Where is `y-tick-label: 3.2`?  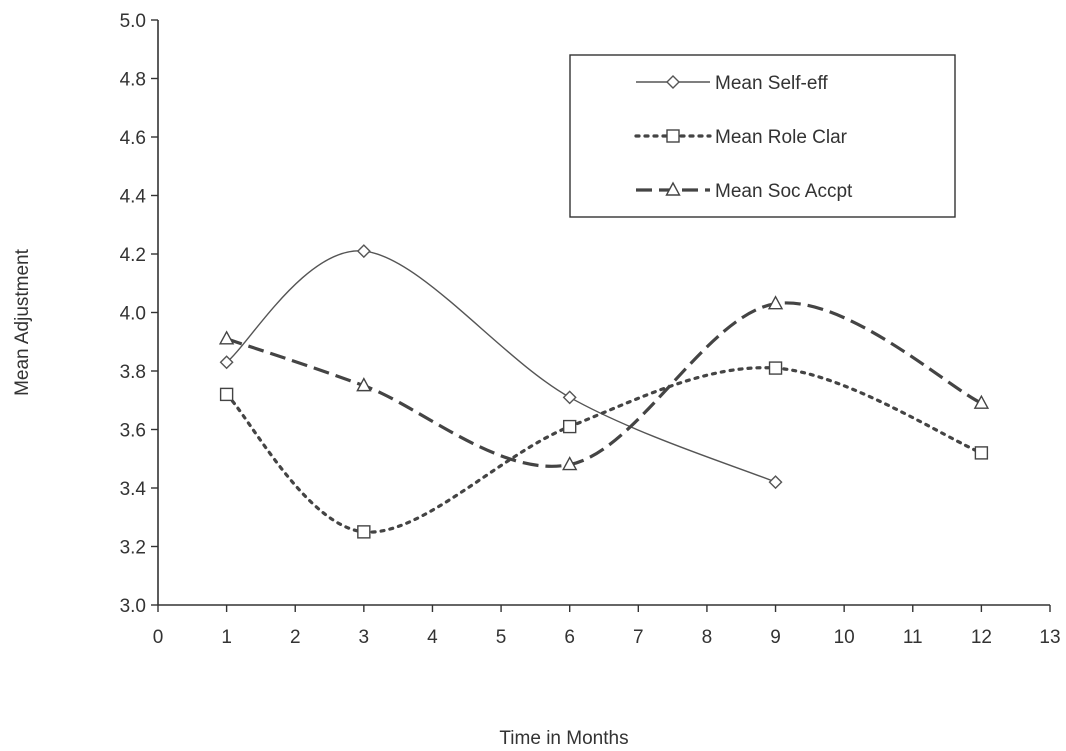 y-tick-label: 3.2 is located at coordinates (133, 548).